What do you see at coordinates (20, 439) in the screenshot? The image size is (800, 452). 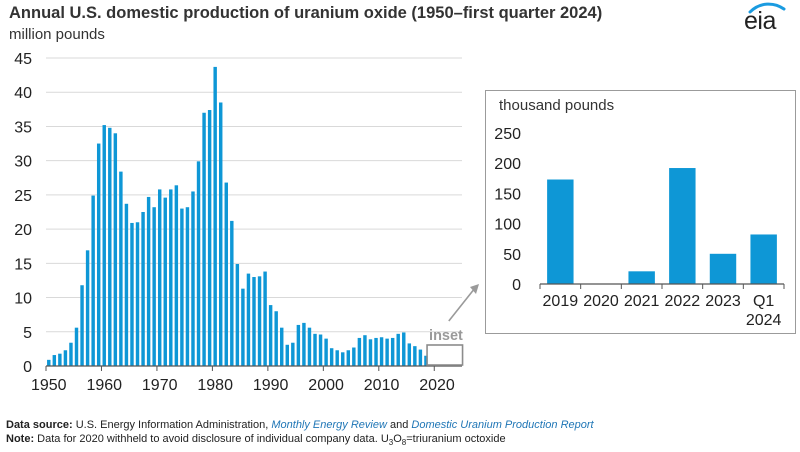 I see `note-label: Note:` at bounding box center [20, 439].